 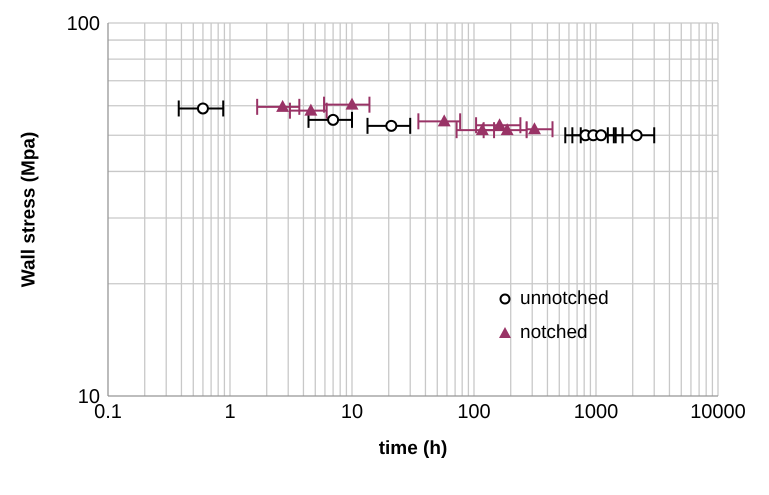 I want to click on legend-label: unnotched, so click(x=564, y=299).